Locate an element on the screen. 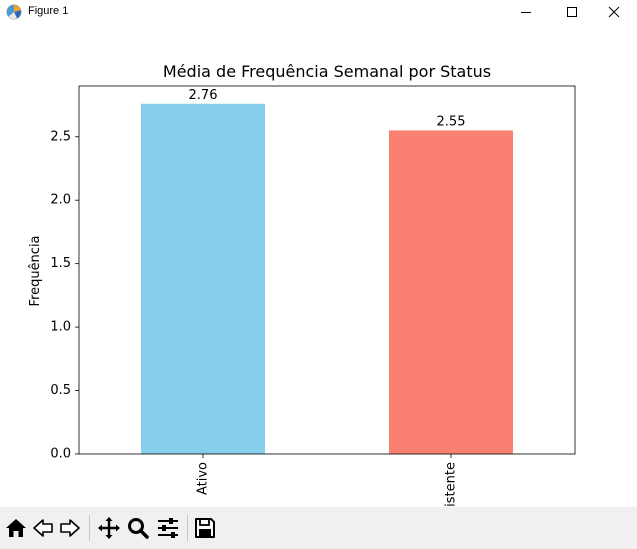  y-tick-label: 1.5 is located at coordinates (60, 263).